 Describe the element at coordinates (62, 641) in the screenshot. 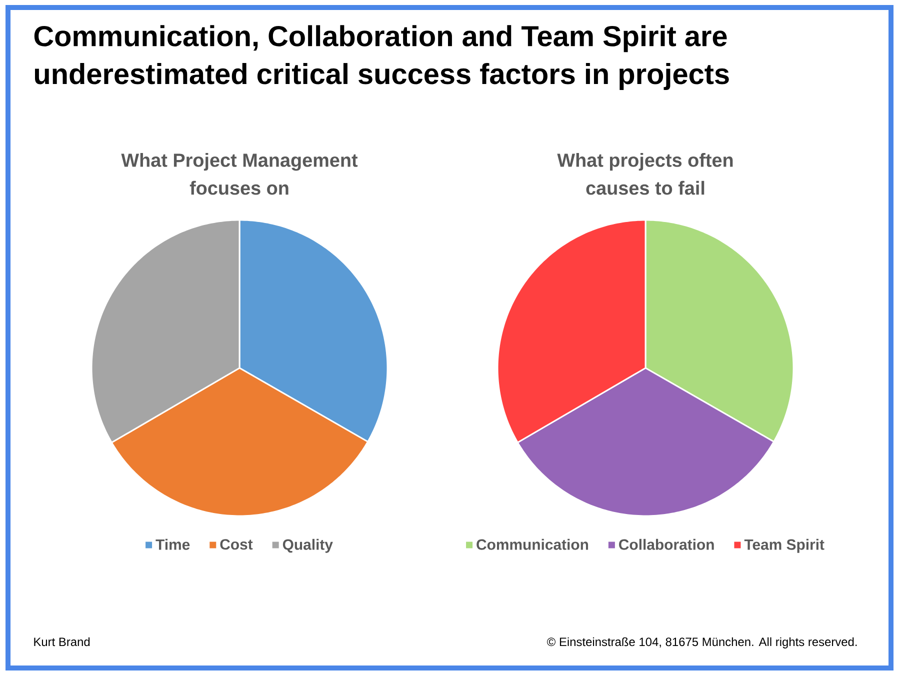

I see `text: Kurt Brand` at that location.